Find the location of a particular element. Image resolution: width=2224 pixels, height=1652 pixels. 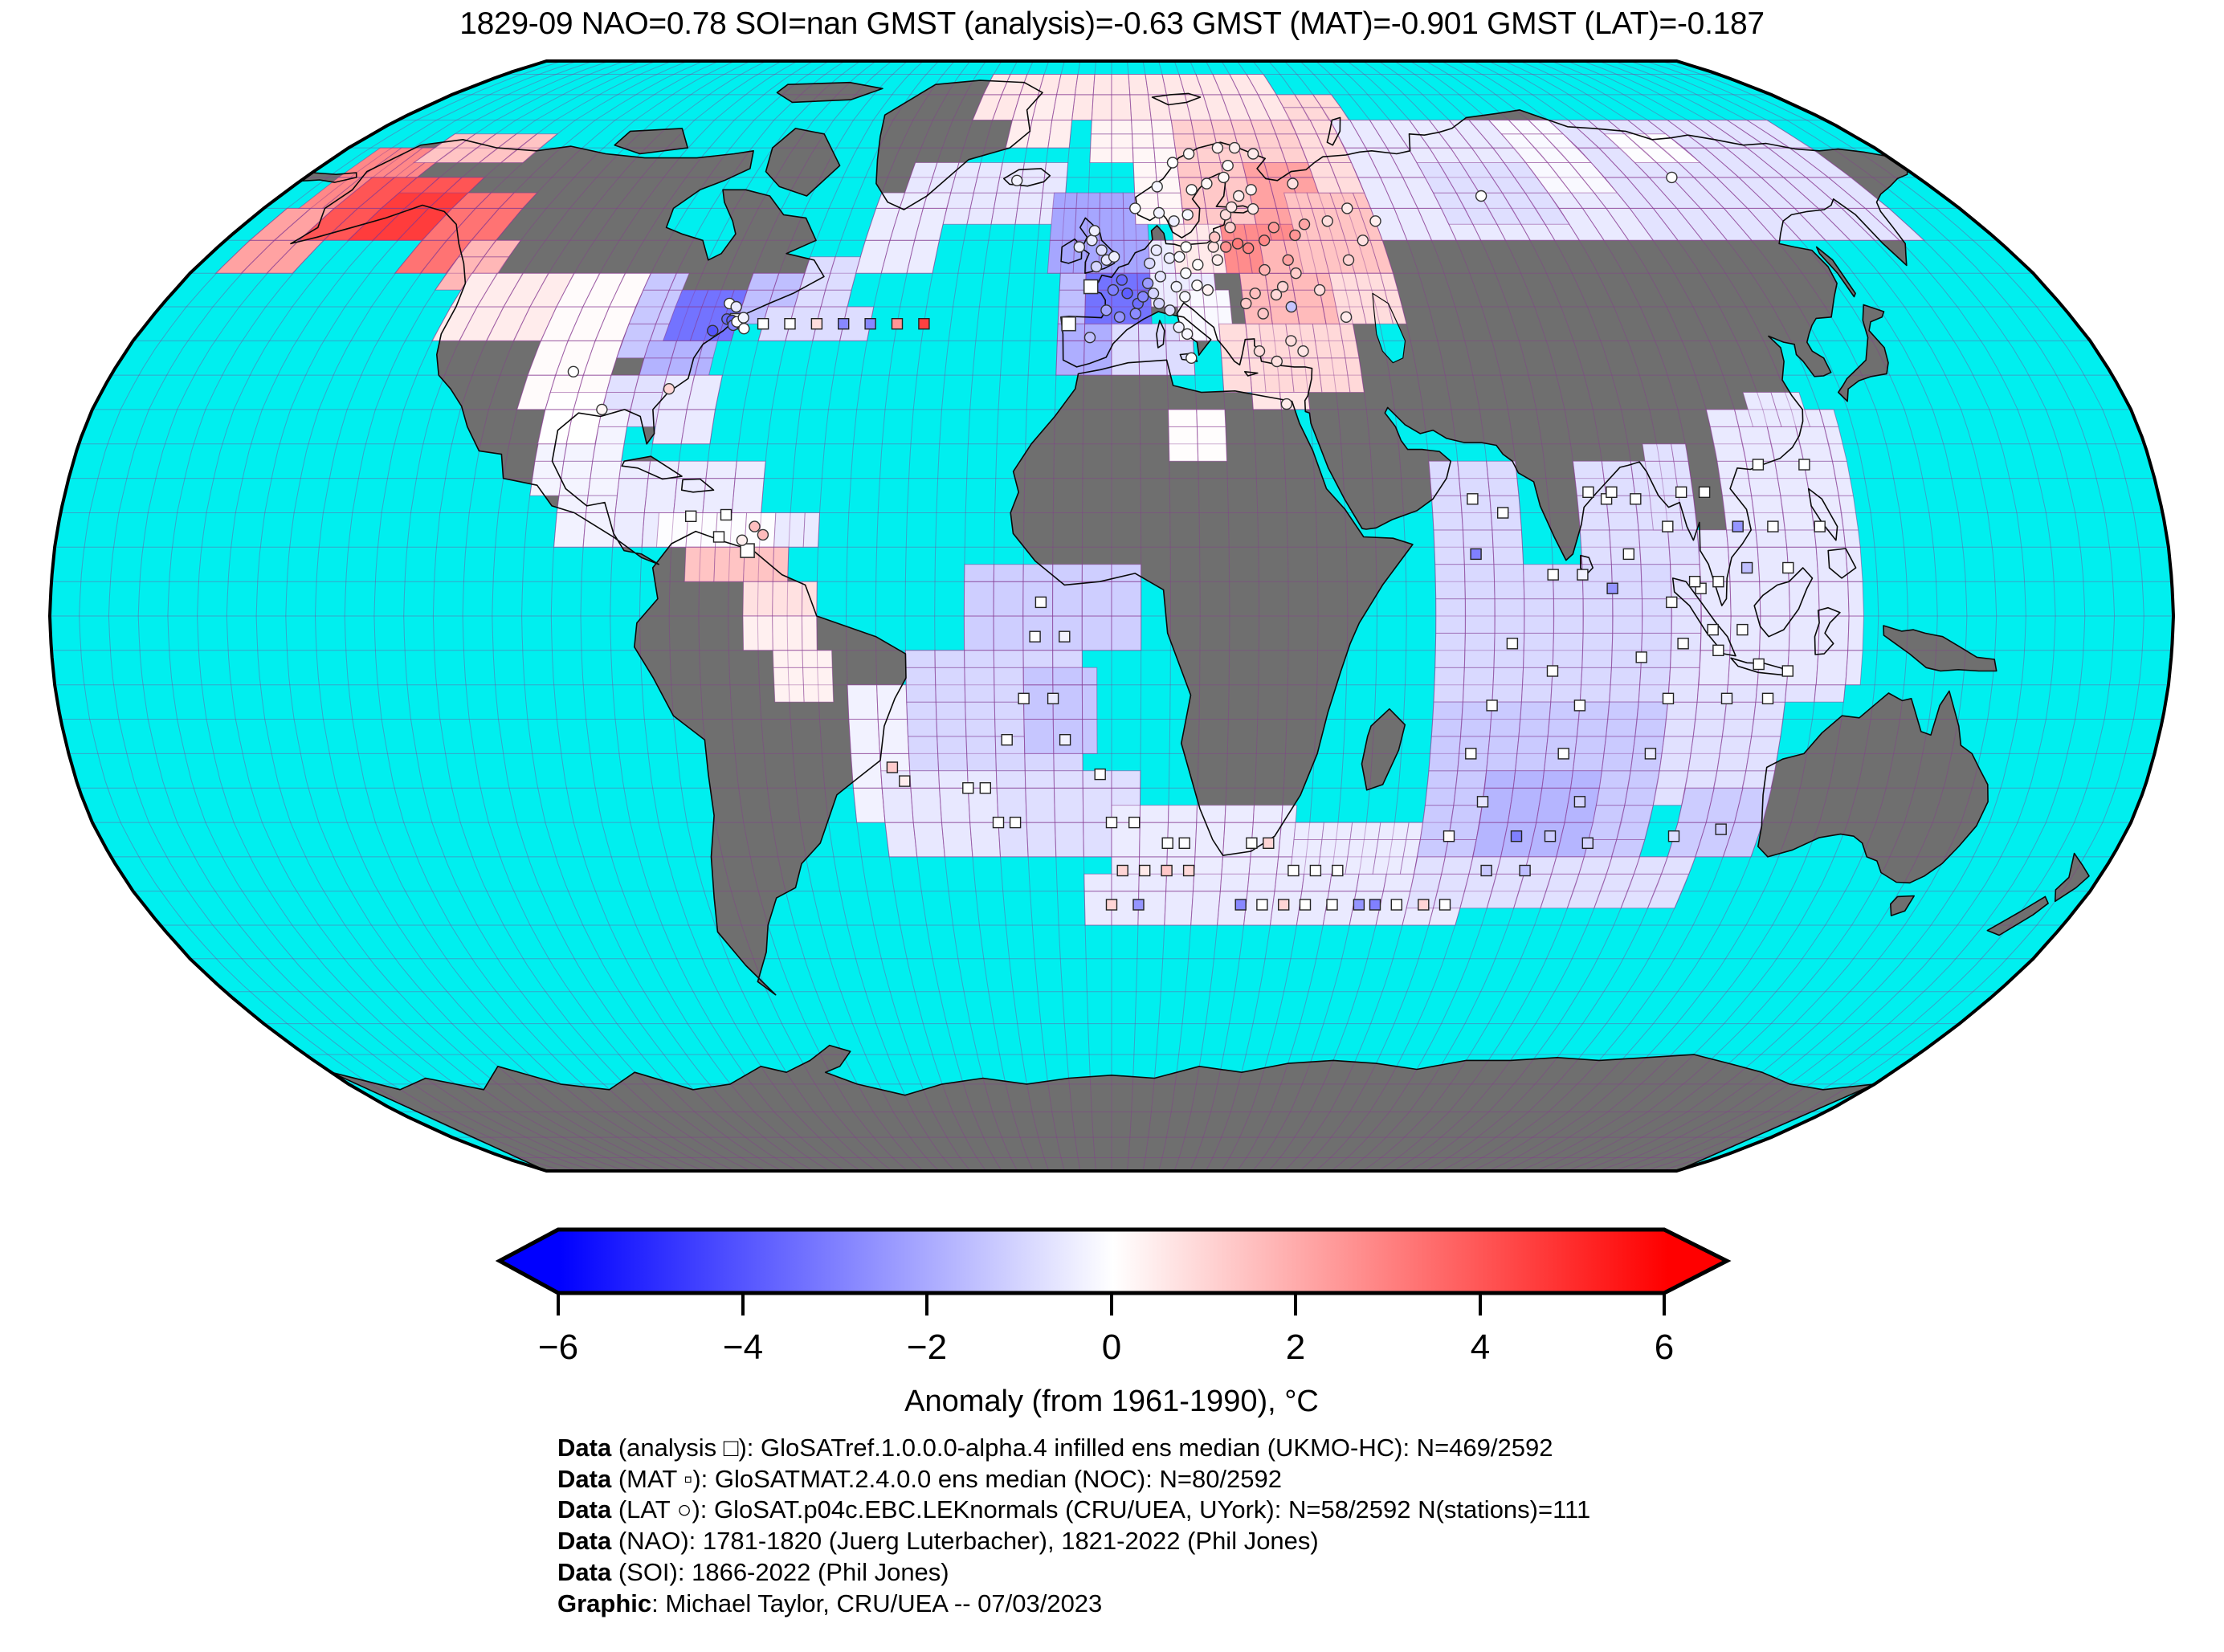

colorbar-tick-label: 2 is located at coordinates (1295, 1347).